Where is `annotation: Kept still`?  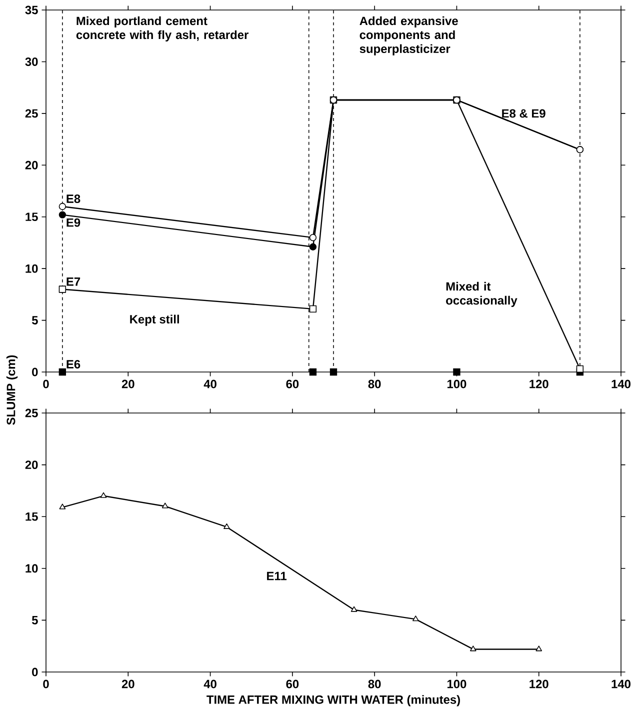
annotation: Kept still is located at coordinates (154, 320).